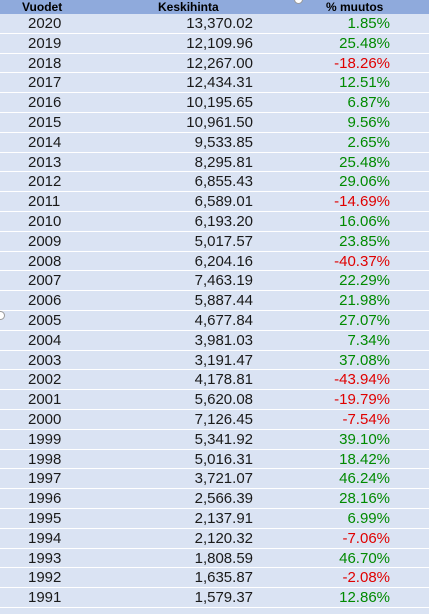  What do you see at coordinates (45, 83) in the screenshot?
I see `year-cell: 2017` at bounding box center [45, 83].